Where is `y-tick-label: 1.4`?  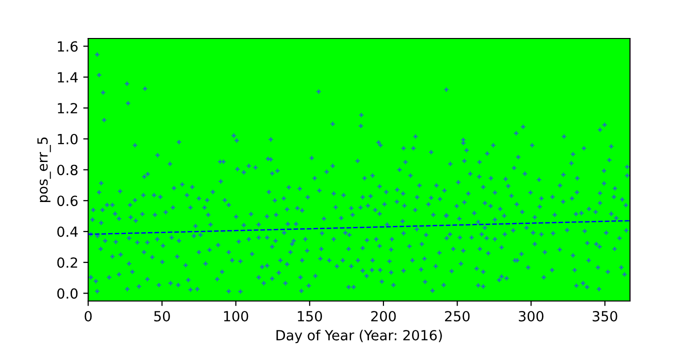
y-tick-label: 1.4 is located at coordinates (68, 77).